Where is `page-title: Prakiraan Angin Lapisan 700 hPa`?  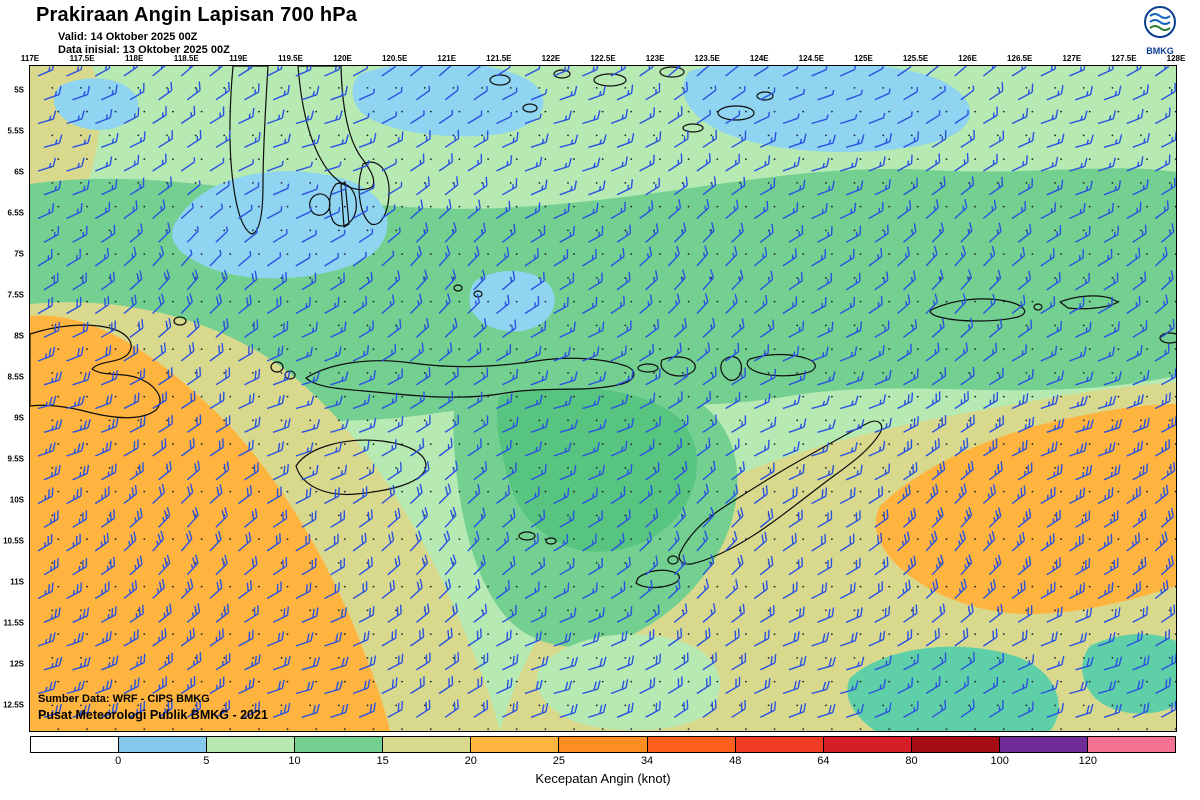
page-title: Prakiraan Angin Lapisan 700 hPa is located at coordinates (197, 15).